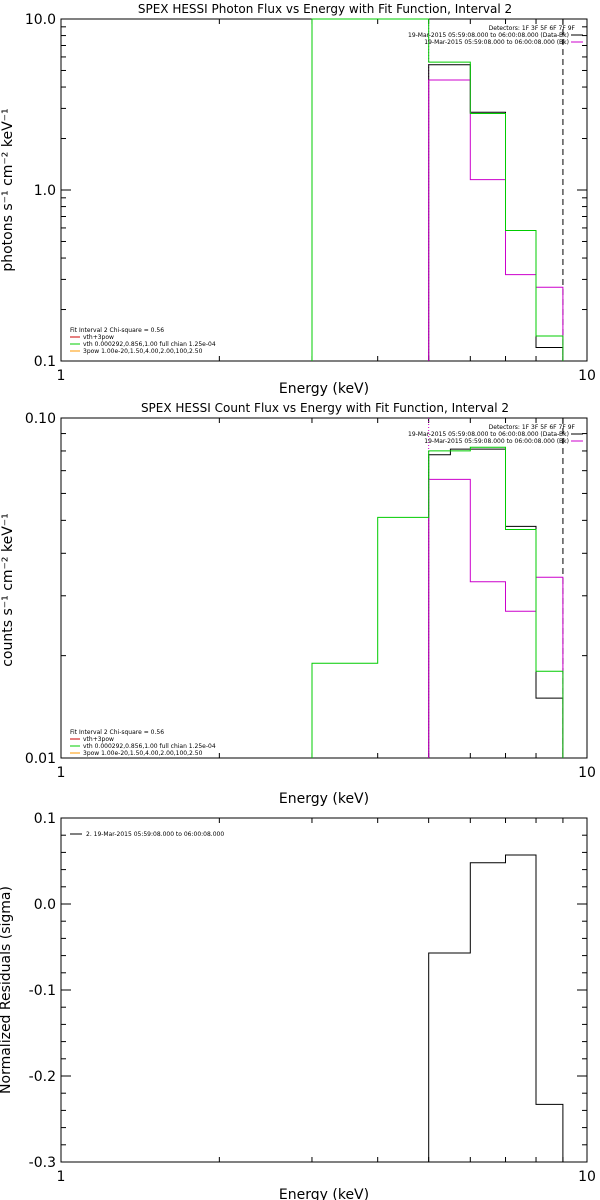 The width and height of the screenshot is (600, 1200). I want to click on count-series, so click(437, 602).